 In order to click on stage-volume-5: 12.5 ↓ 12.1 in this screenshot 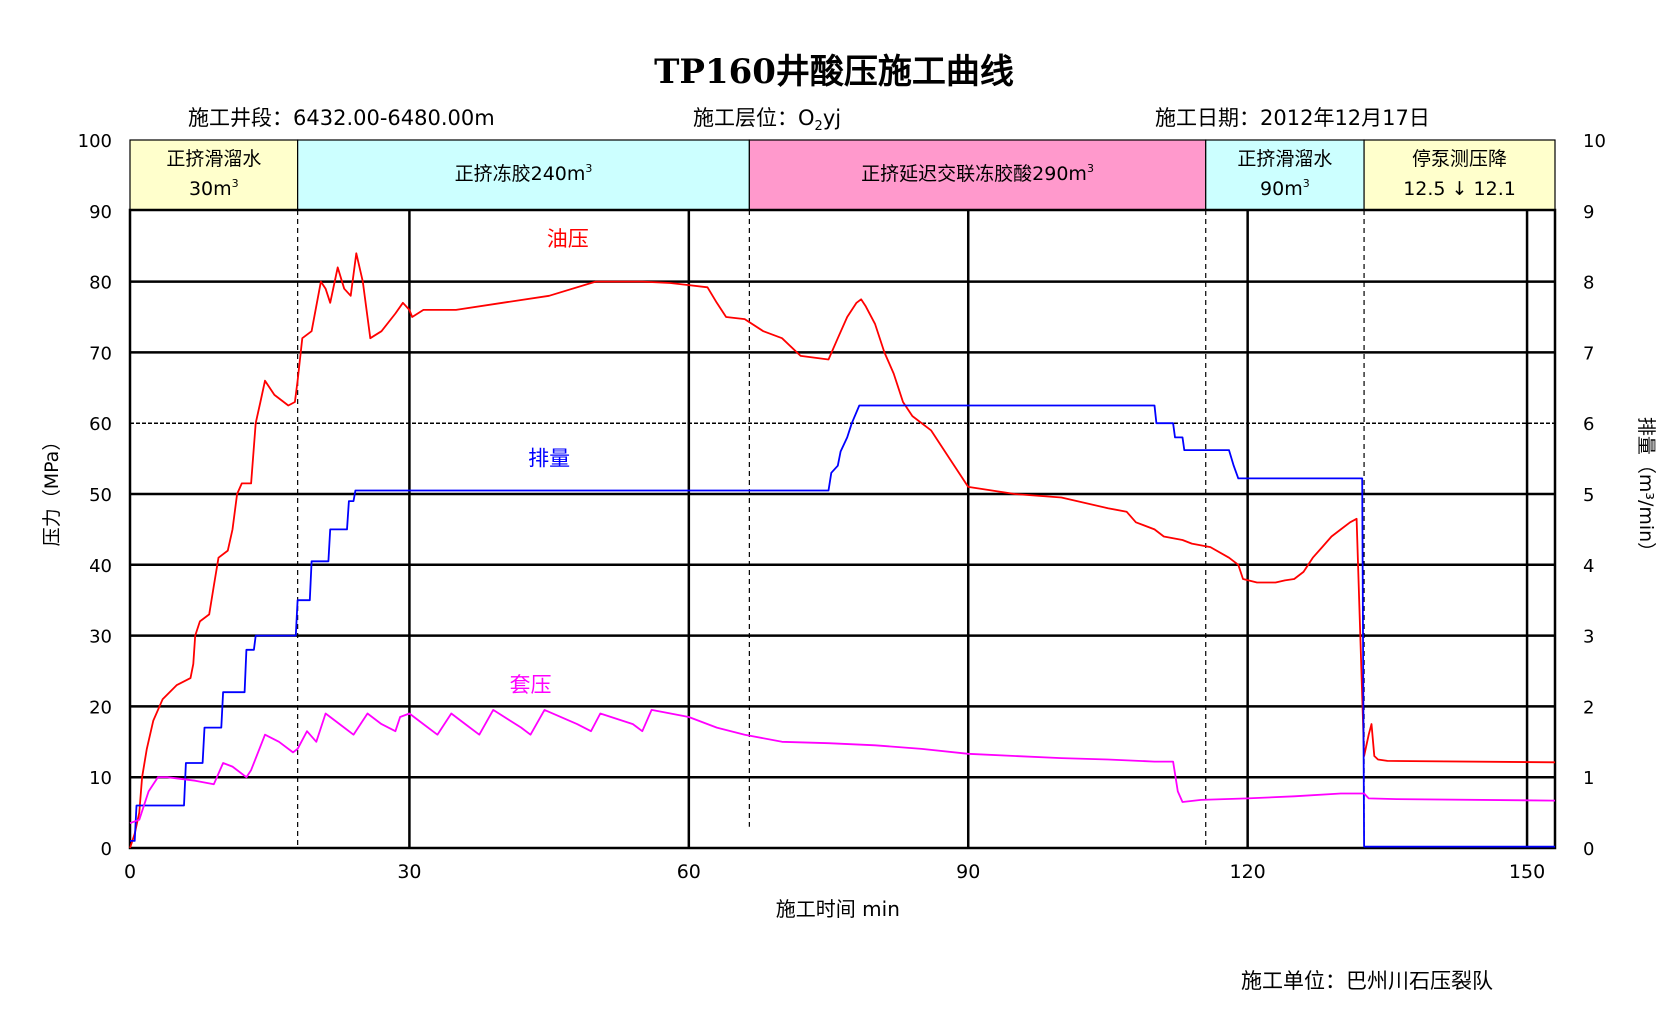, I will do `click(1459, 189)`.